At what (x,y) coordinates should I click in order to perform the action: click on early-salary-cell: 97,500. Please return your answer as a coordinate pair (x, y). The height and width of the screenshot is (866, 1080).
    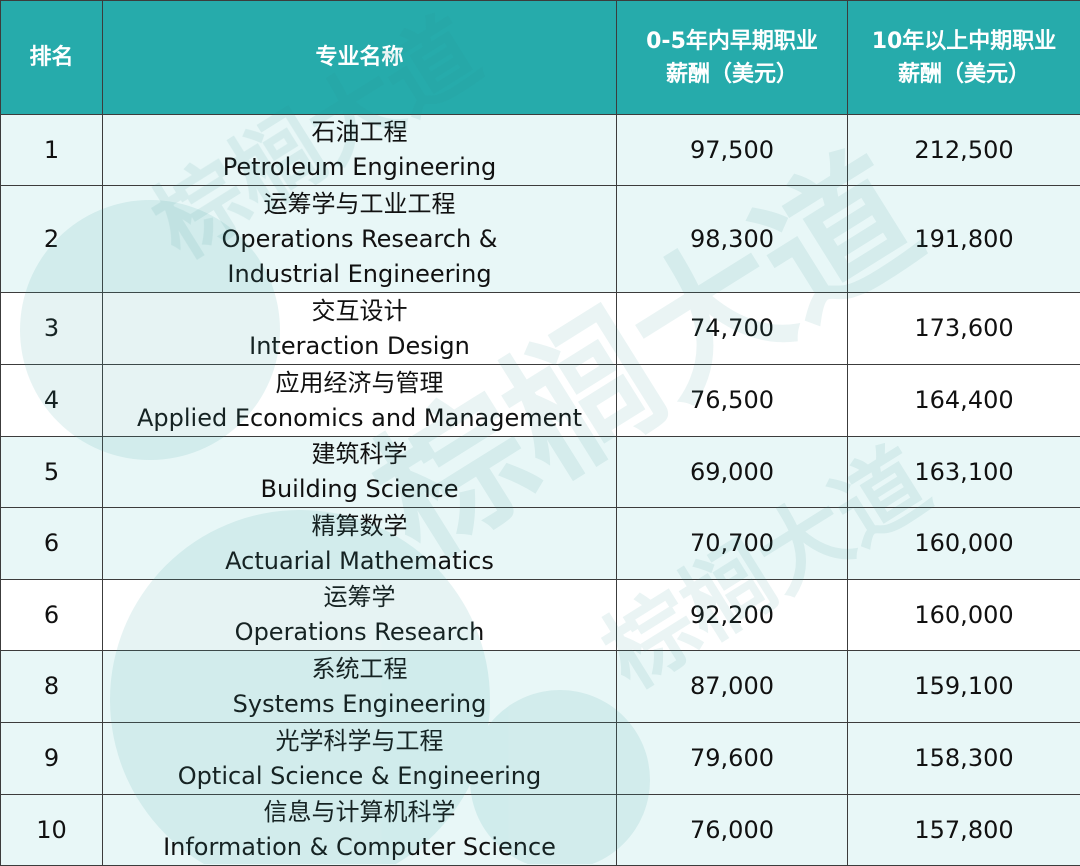
    Looking at the image, I should click on (732, 150).